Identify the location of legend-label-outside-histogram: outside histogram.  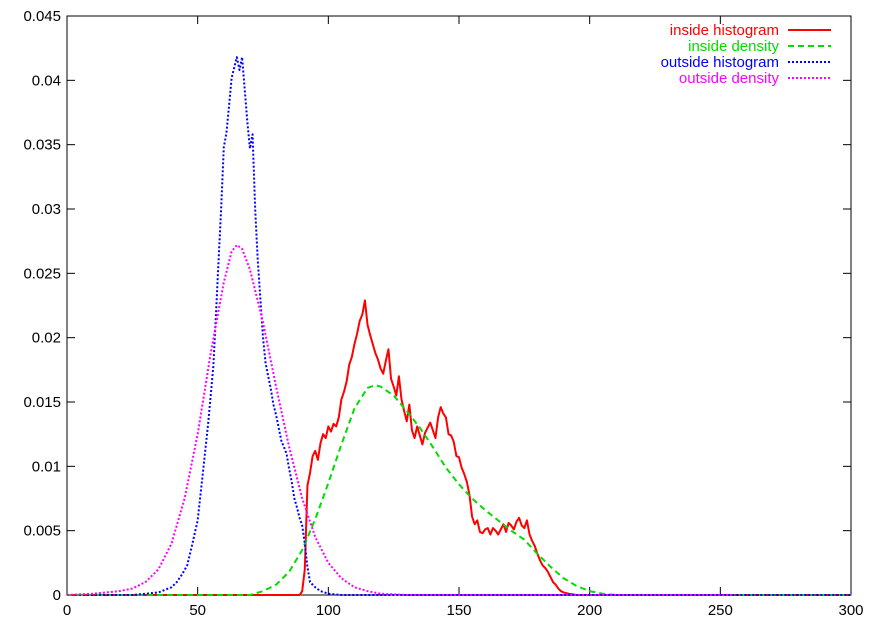
(720, 62).